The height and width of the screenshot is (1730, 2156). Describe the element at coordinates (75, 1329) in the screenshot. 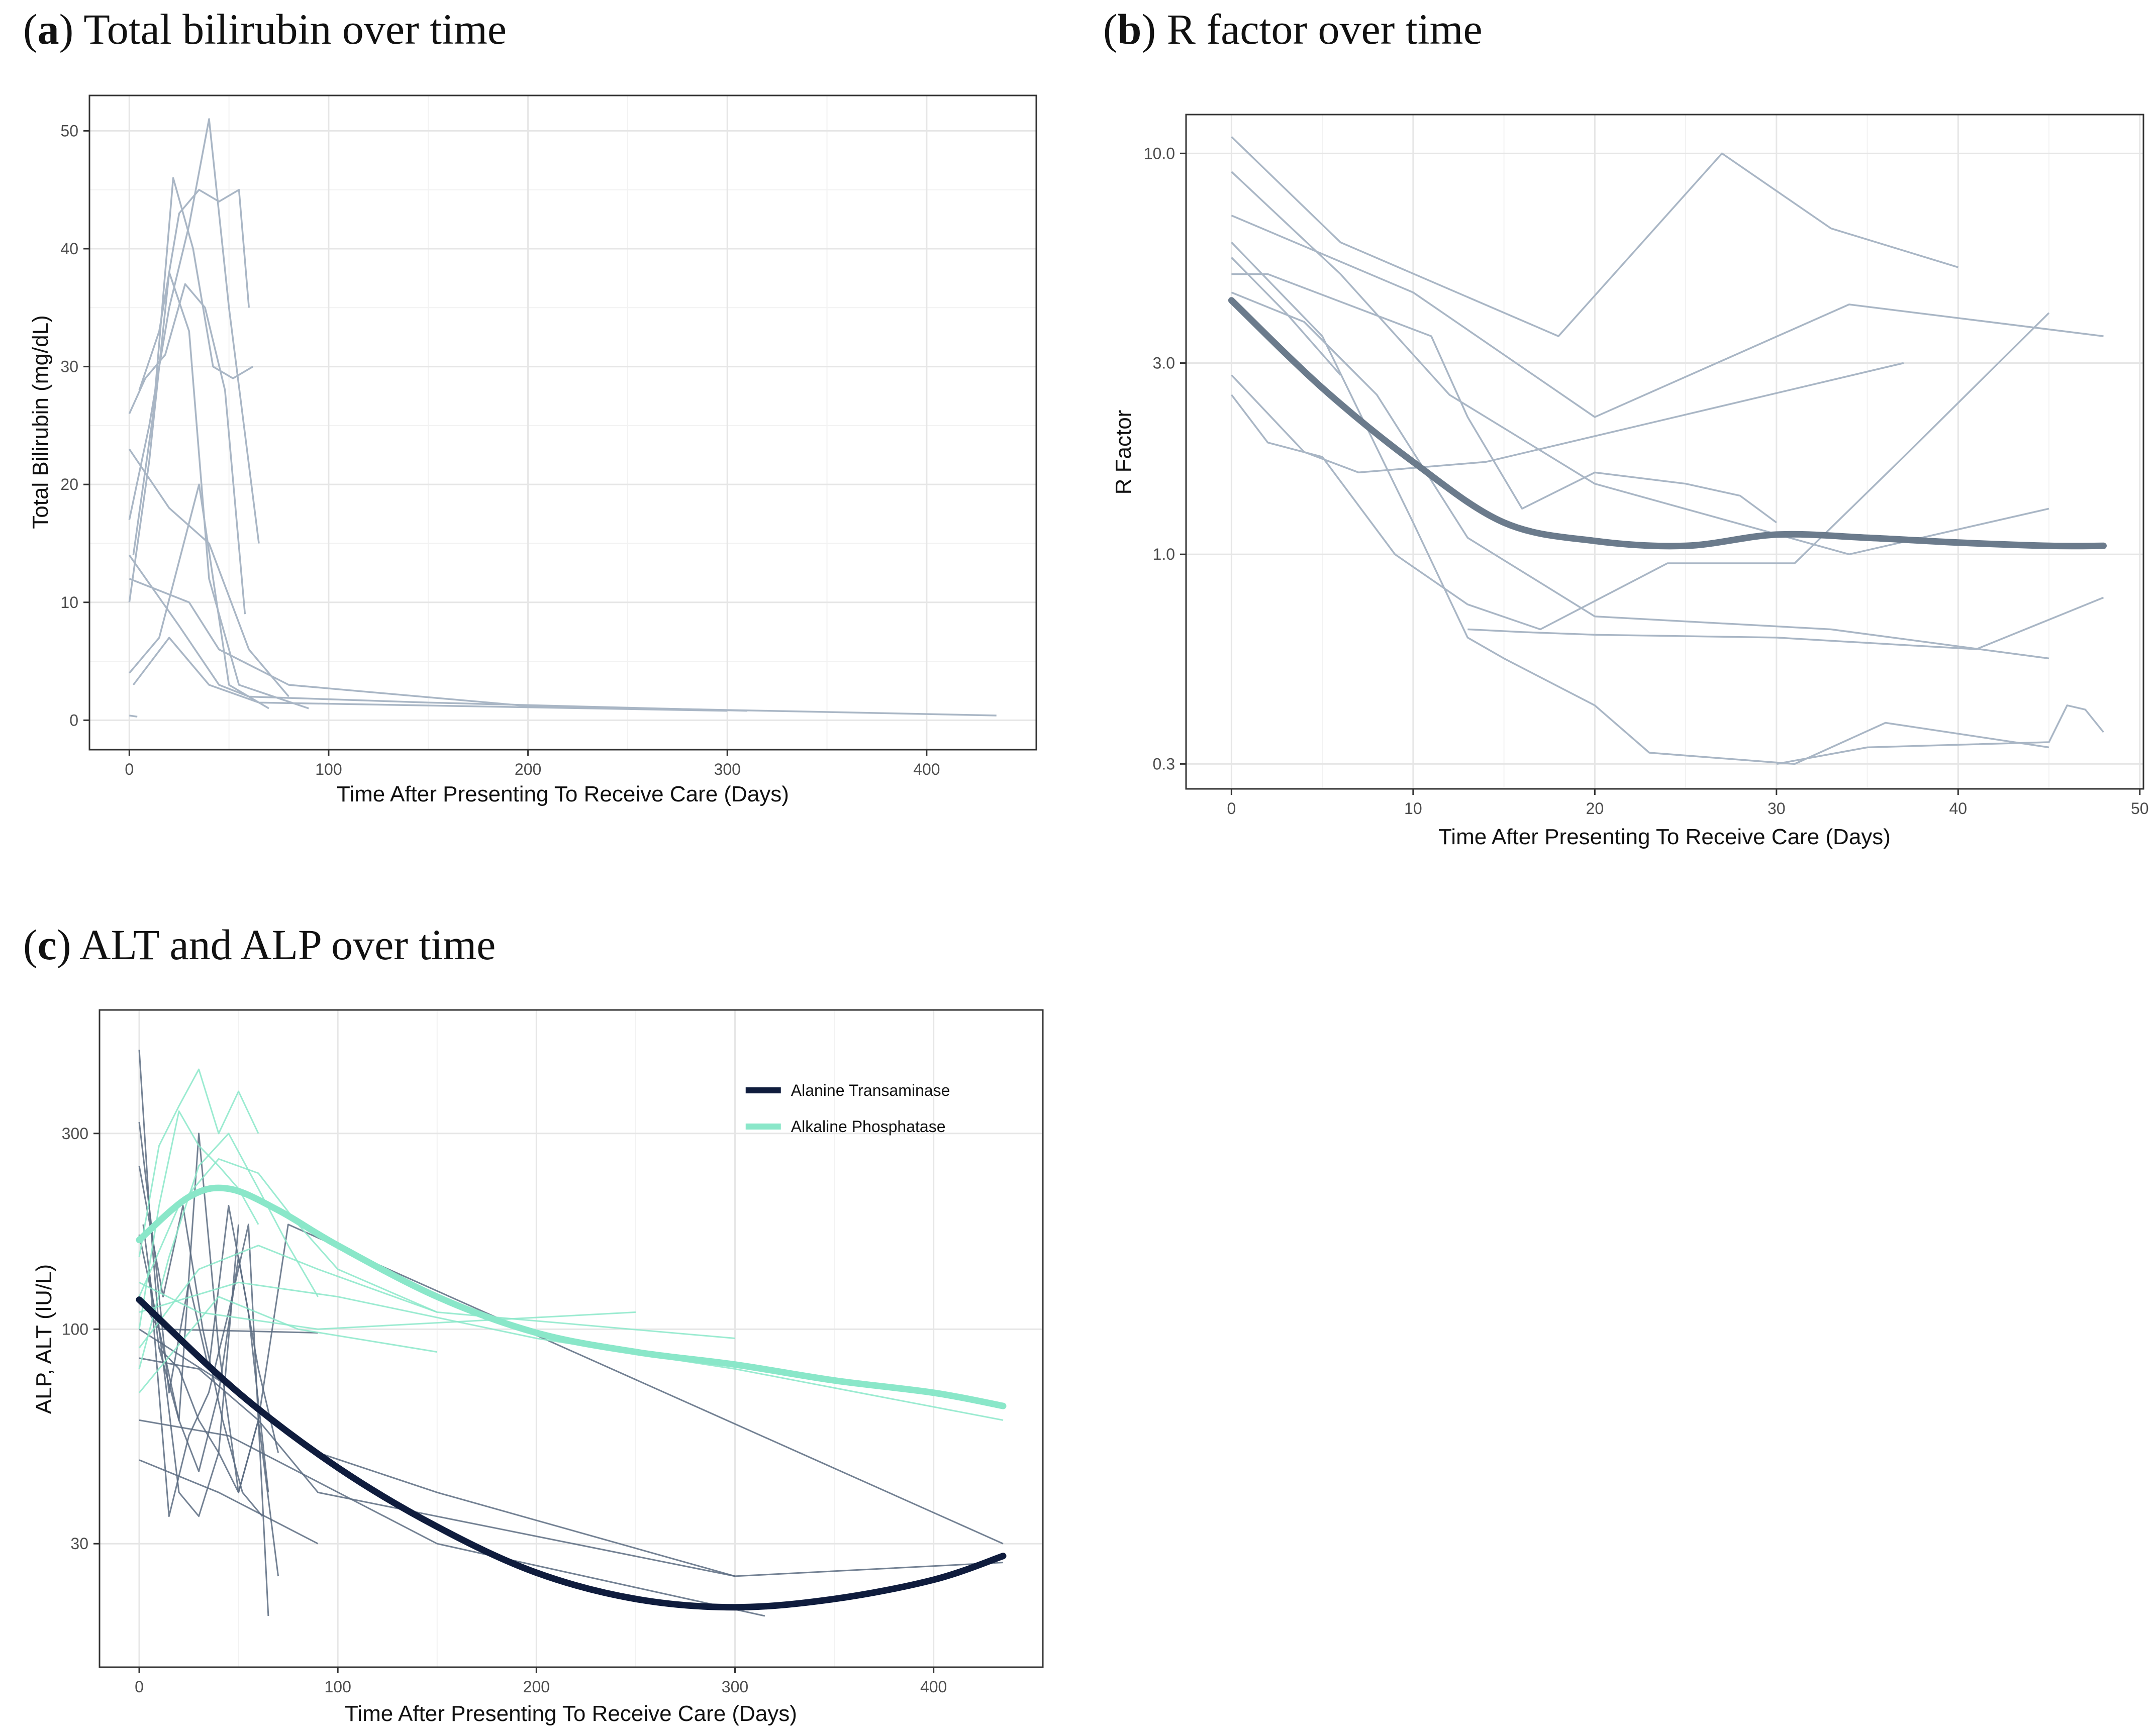

I see `y-tick-label: 100` at that location.